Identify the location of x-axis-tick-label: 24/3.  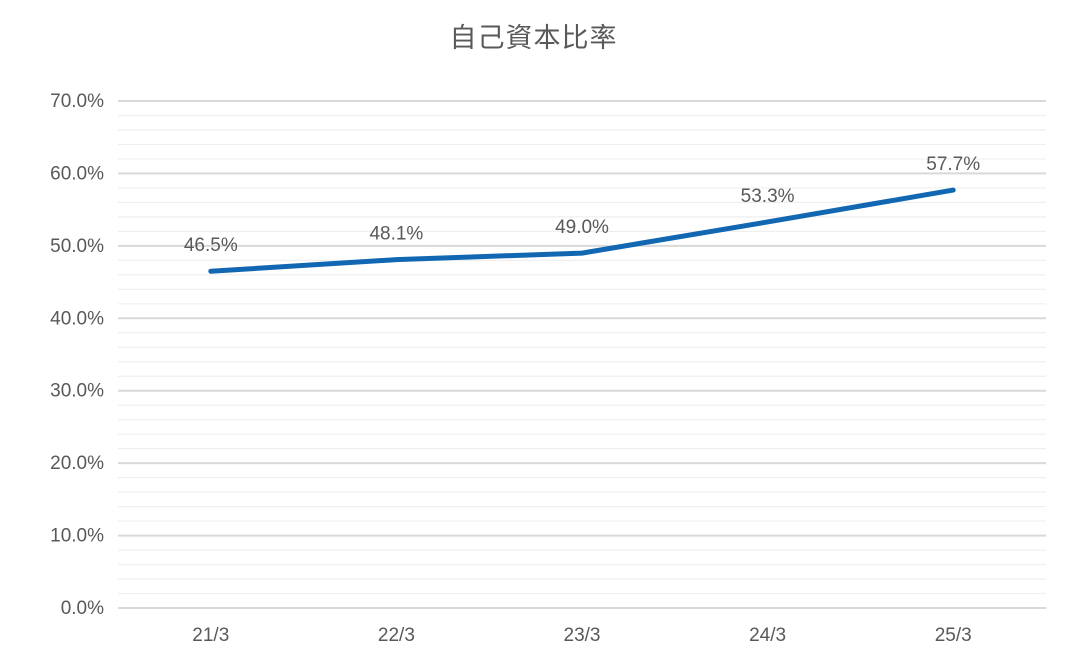
(767, 635).